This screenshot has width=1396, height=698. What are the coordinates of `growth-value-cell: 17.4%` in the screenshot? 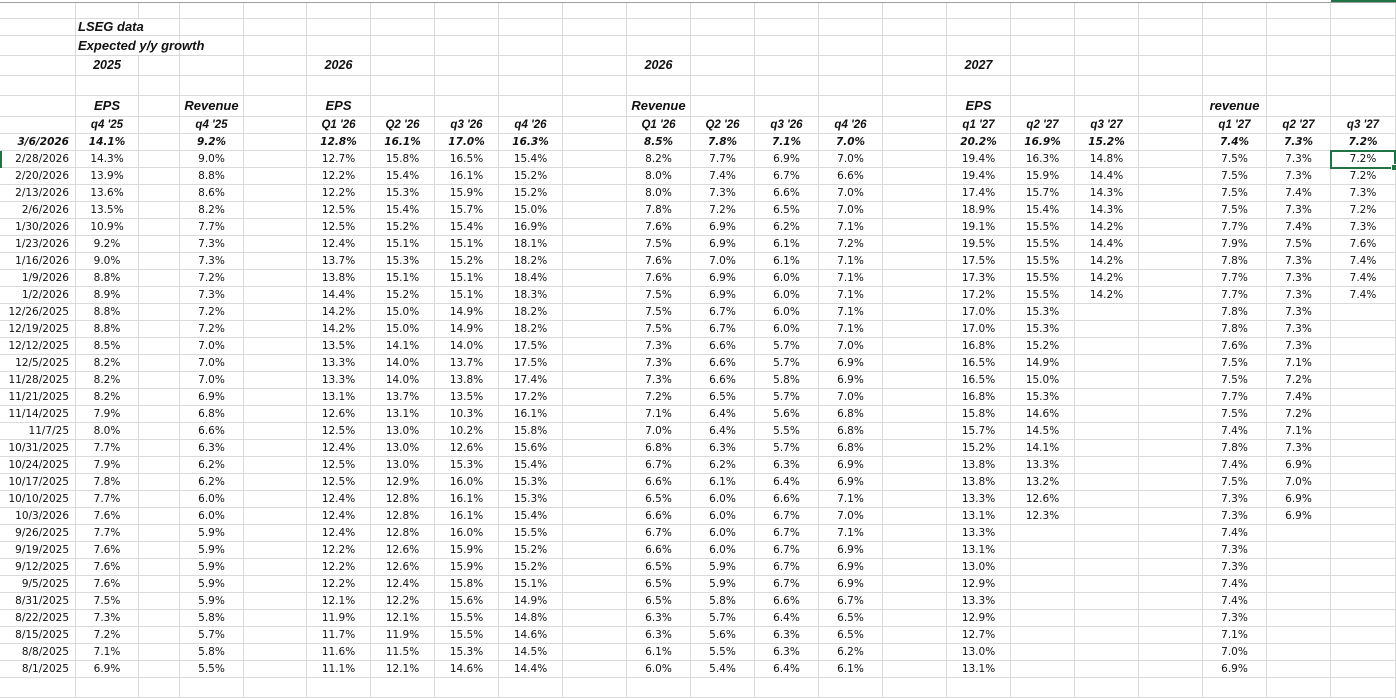 It's located at (979, 193).